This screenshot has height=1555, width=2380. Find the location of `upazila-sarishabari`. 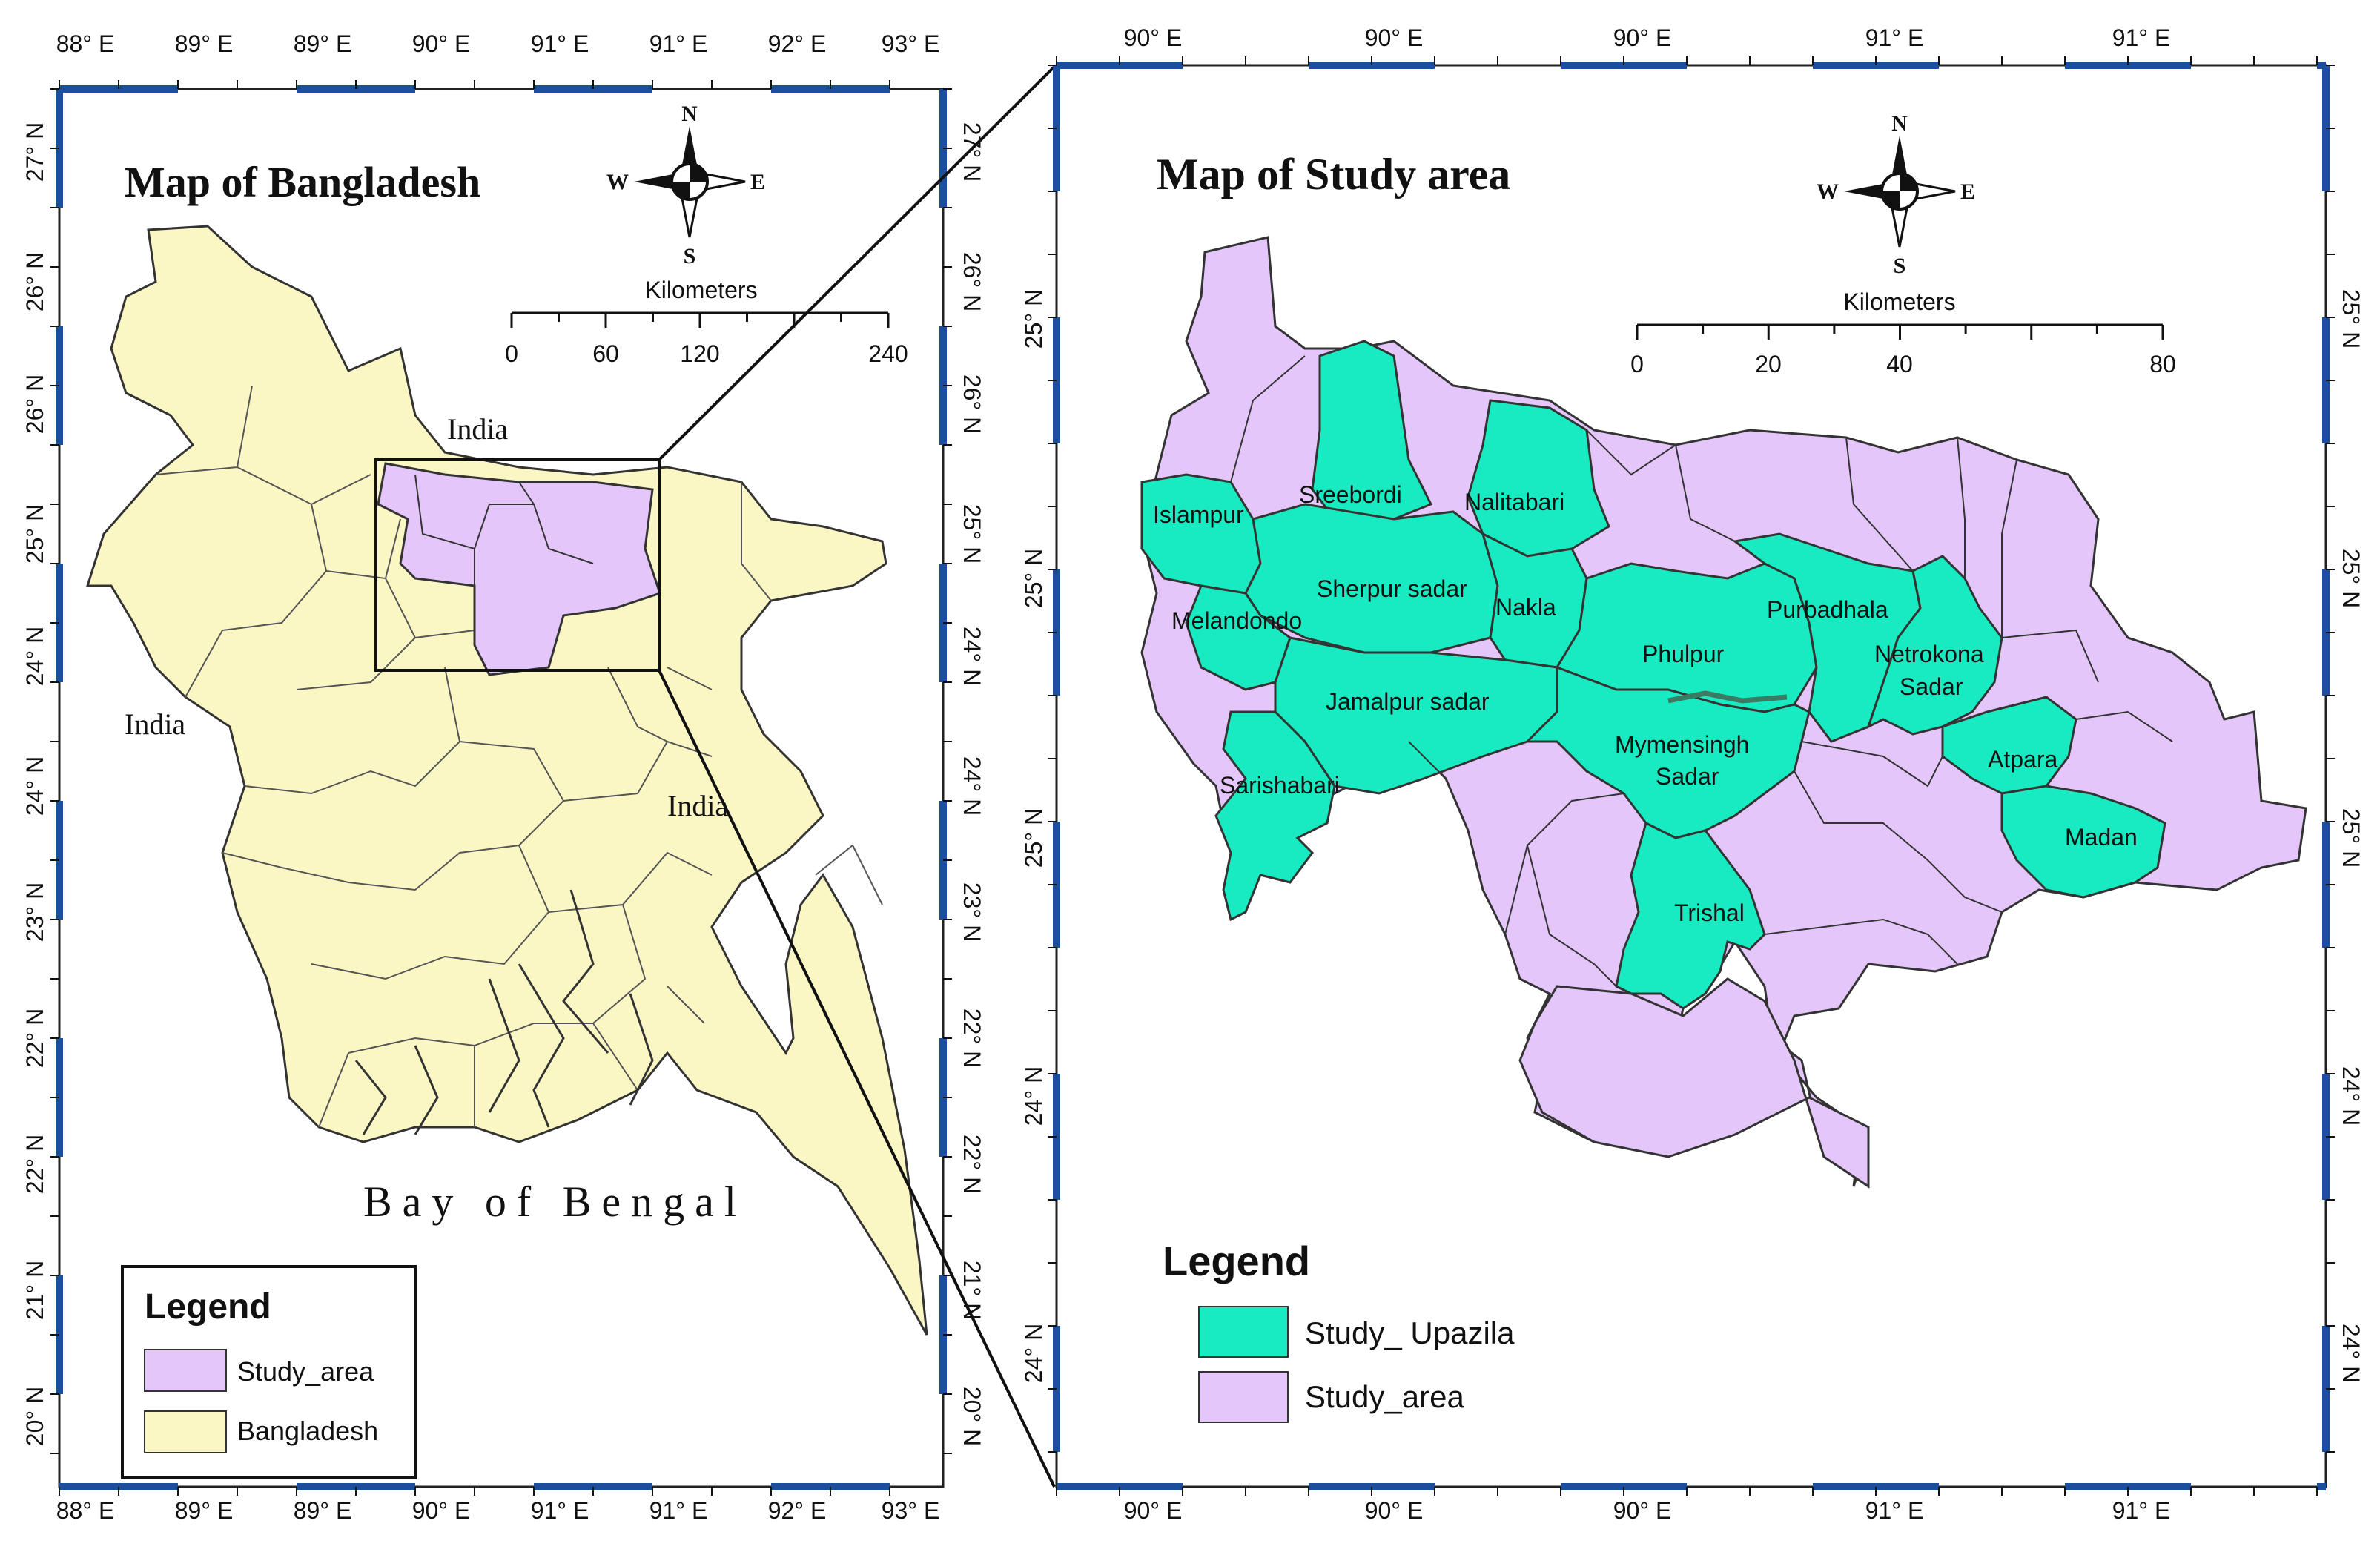

upazila-sarishabari is located at coordinates (1275, 816).